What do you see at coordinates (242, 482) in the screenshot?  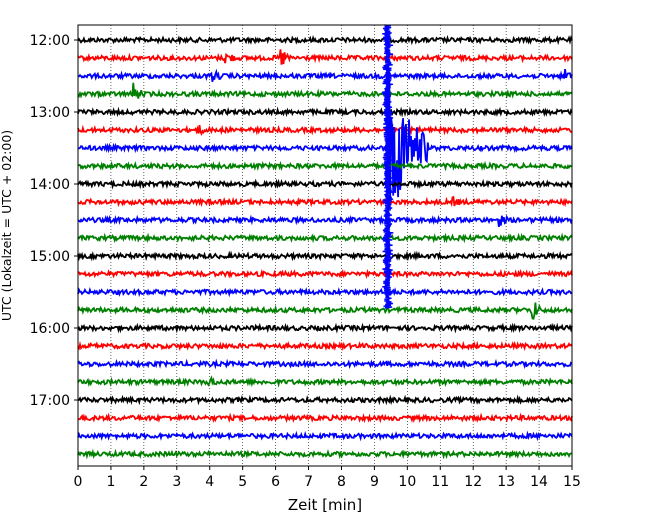 I see `x-tick-label: 5` at bounding box center [242, 482].